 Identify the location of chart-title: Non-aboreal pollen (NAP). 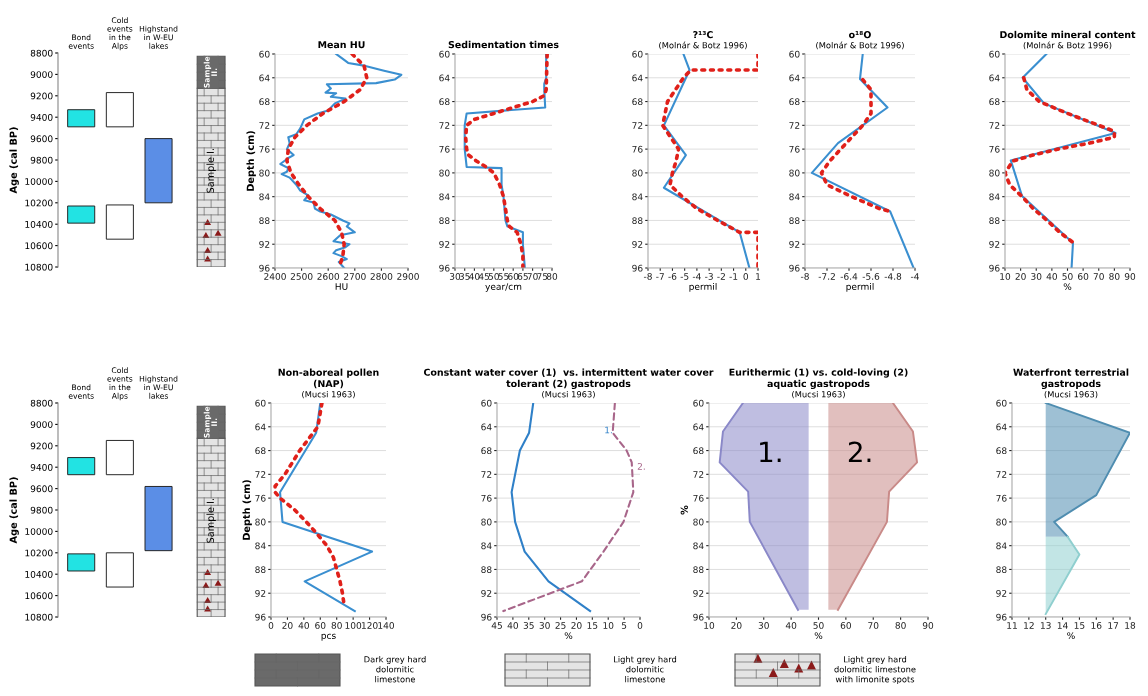
(328, 378).